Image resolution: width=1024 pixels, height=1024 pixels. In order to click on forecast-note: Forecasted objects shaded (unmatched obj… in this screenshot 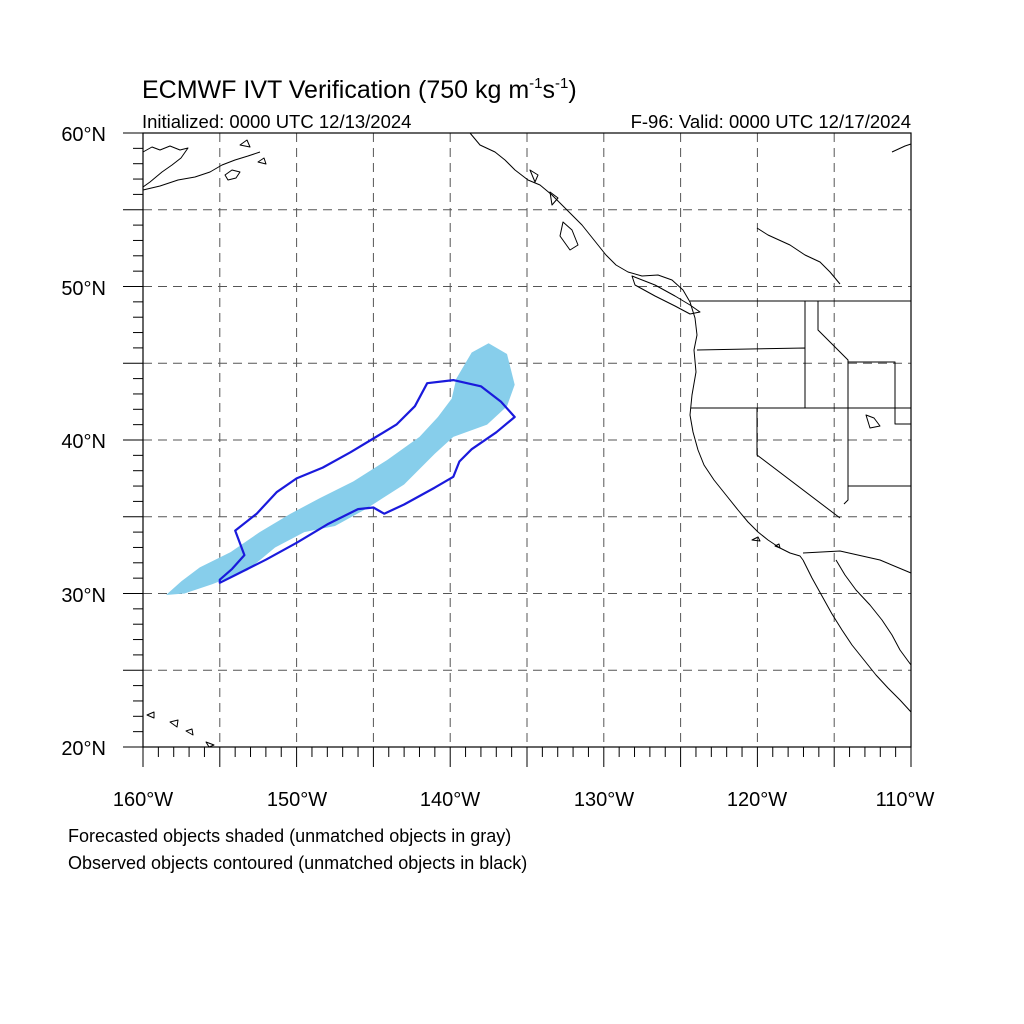, I will do `click(289, 836)`.